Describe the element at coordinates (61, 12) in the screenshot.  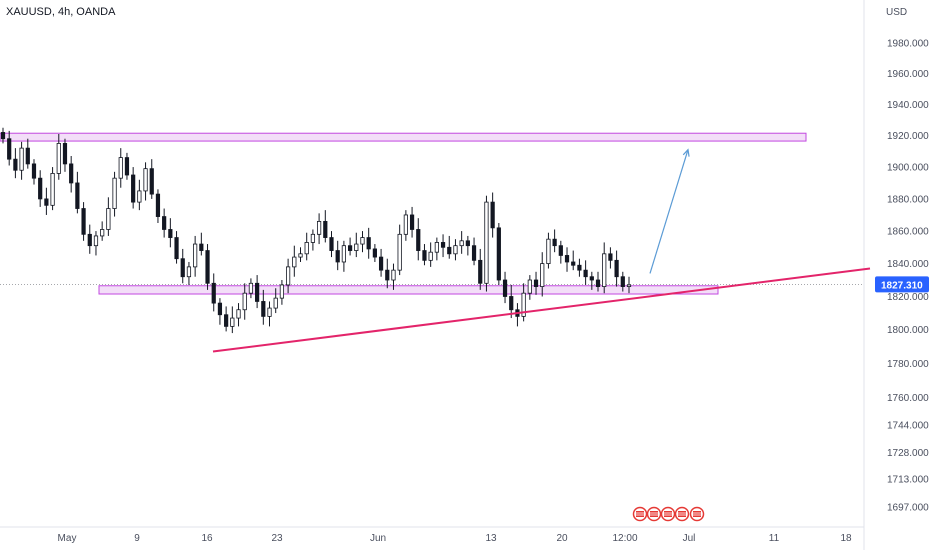
I see `symbol-title: XAUUSD, 4h, OANDA` at that location.